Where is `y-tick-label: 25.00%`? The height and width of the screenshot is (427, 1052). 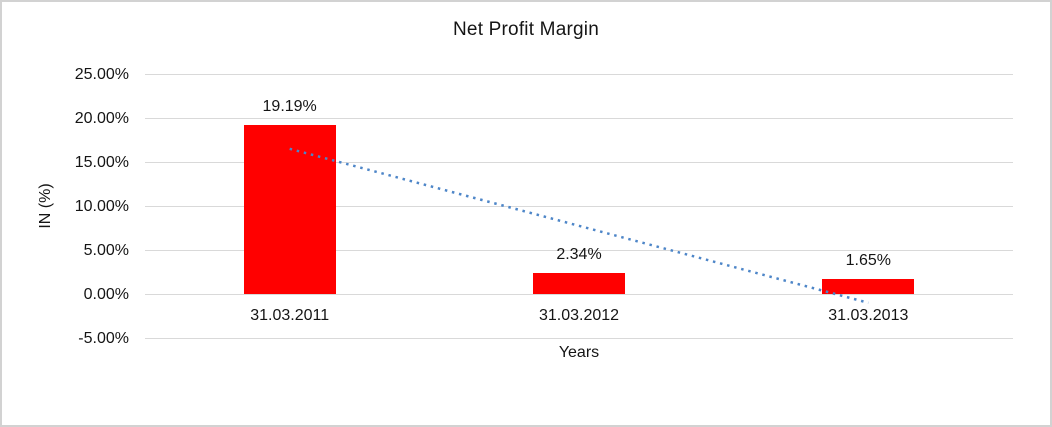 y-tick-label: 25.00% is located at coordinates (101, 74).